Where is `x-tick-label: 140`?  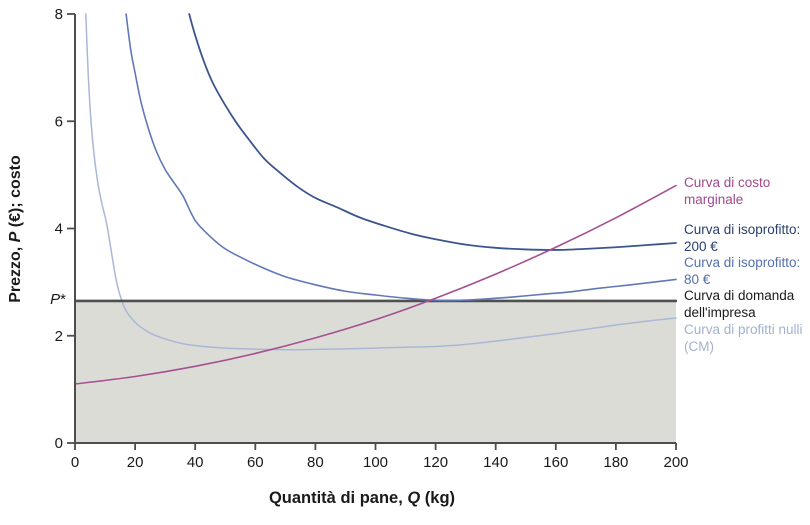
x-tick-label: 140 is located at coordinates (495, 462).